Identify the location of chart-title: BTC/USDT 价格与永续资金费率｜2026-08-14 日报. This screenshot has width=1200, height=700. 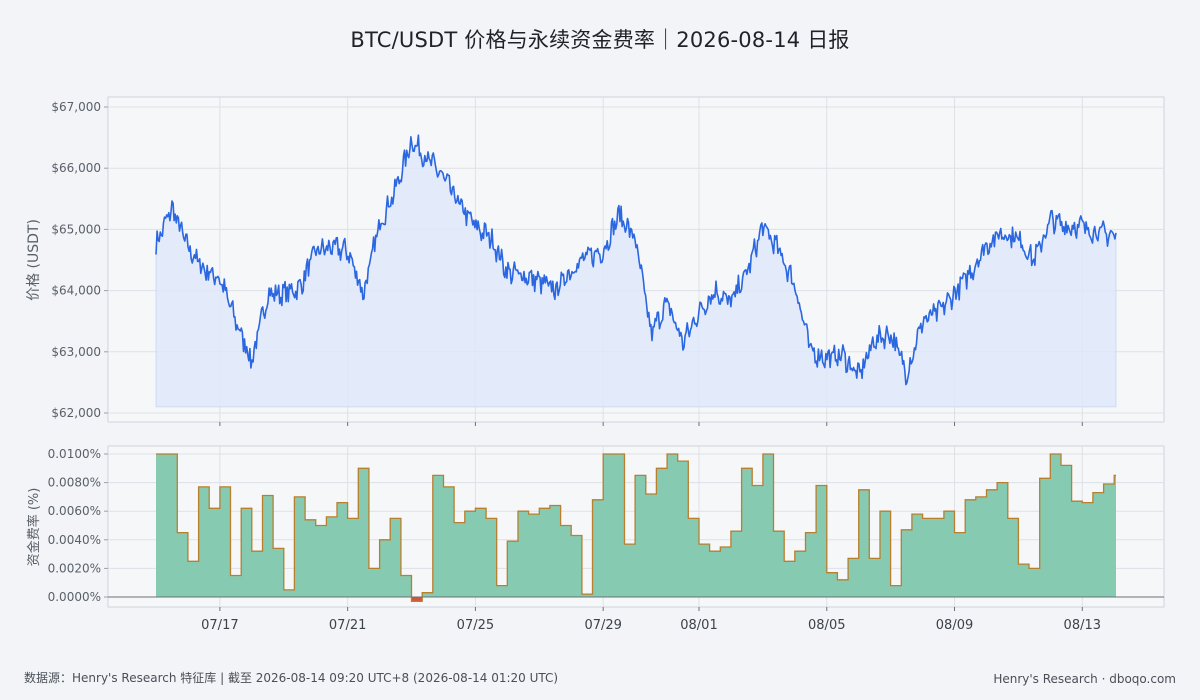
(600, 40).